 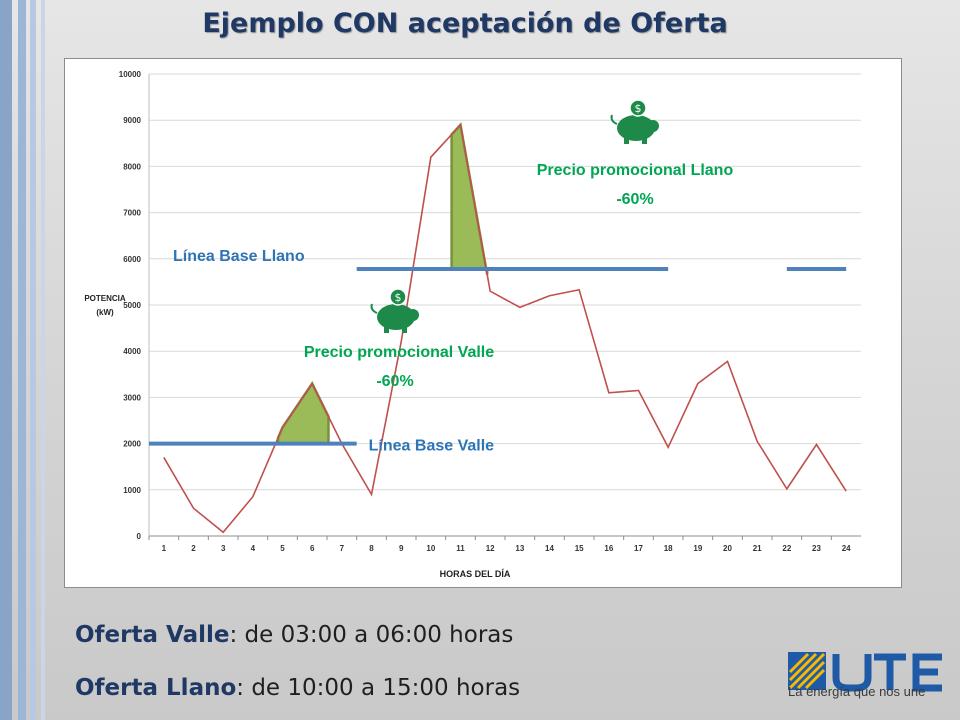 I want to click on brand-slogan: La energía que nos une, so click(x=857, y=691).